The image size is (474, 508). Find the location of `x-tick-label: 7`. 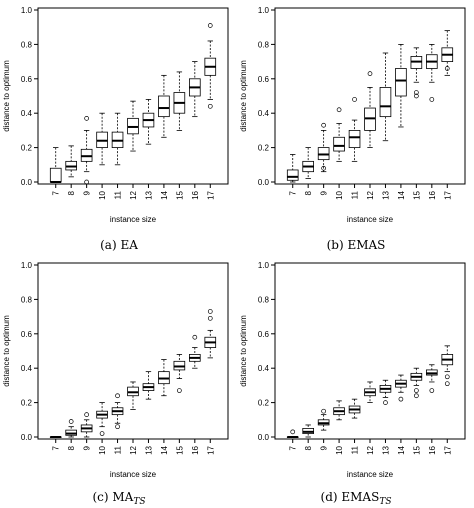

x-tick-label: 7 is located at coordinates (293, 192).